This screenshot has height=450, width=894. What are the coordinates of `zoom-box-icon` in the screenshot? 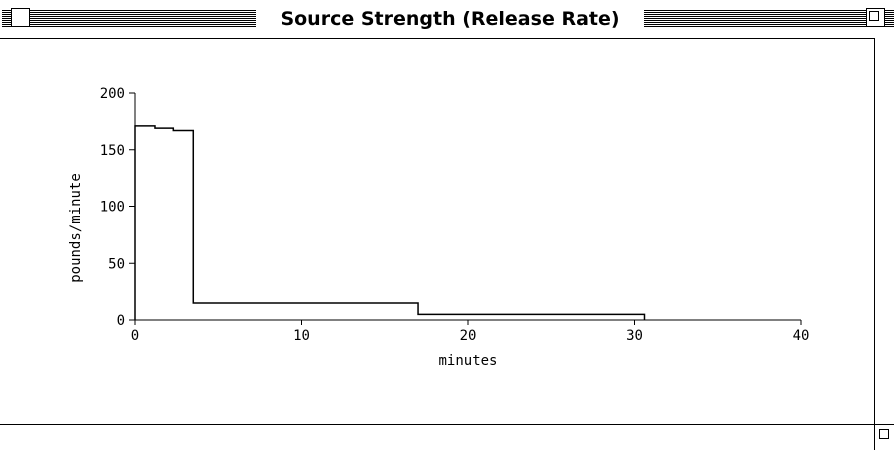 It's located at (875, 17).